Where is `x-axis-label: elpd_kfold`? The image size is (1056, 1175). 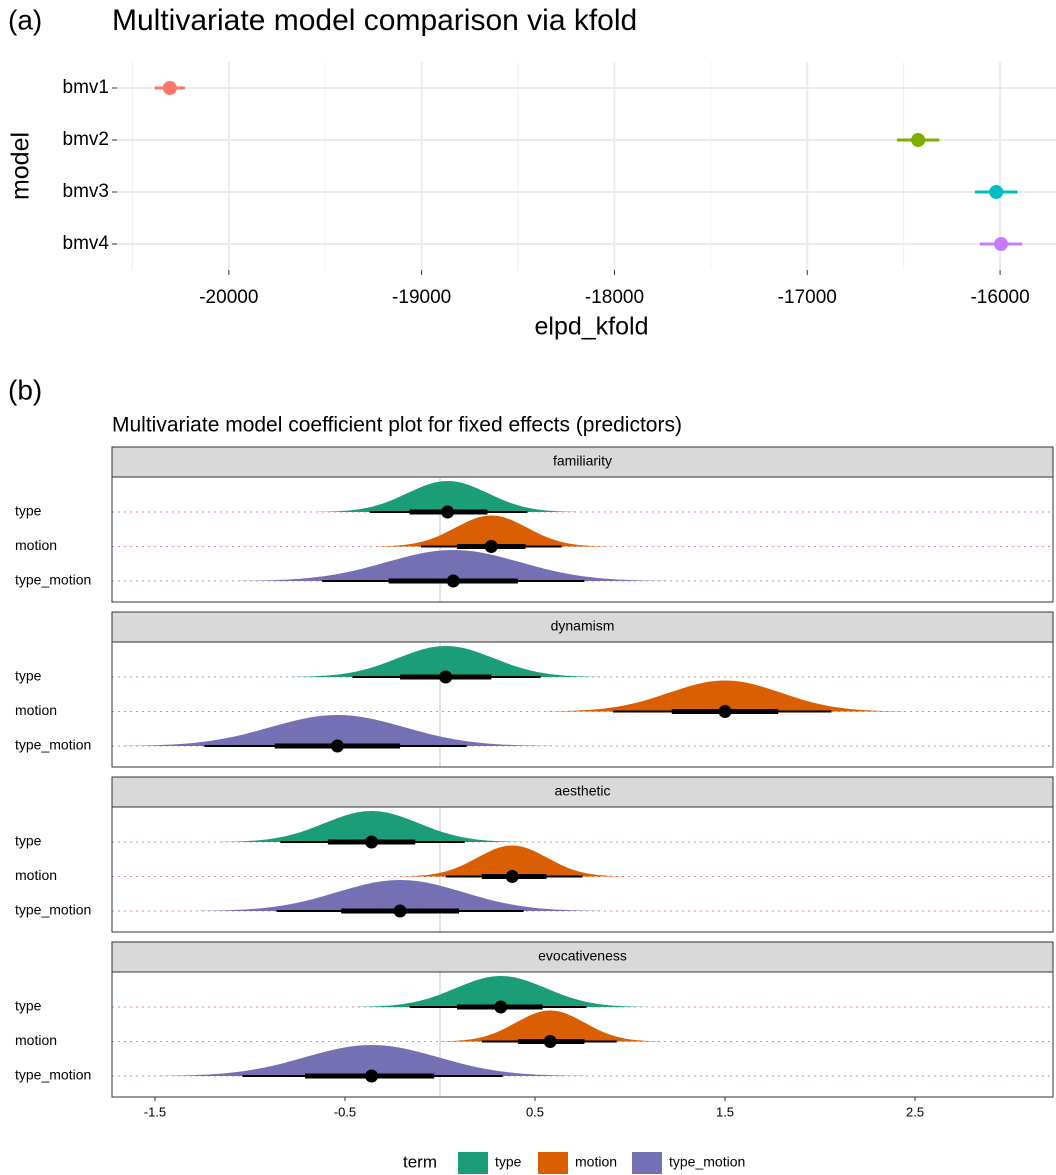
x-axis-label: elpd_kfold is located at coordinates (592, 327).